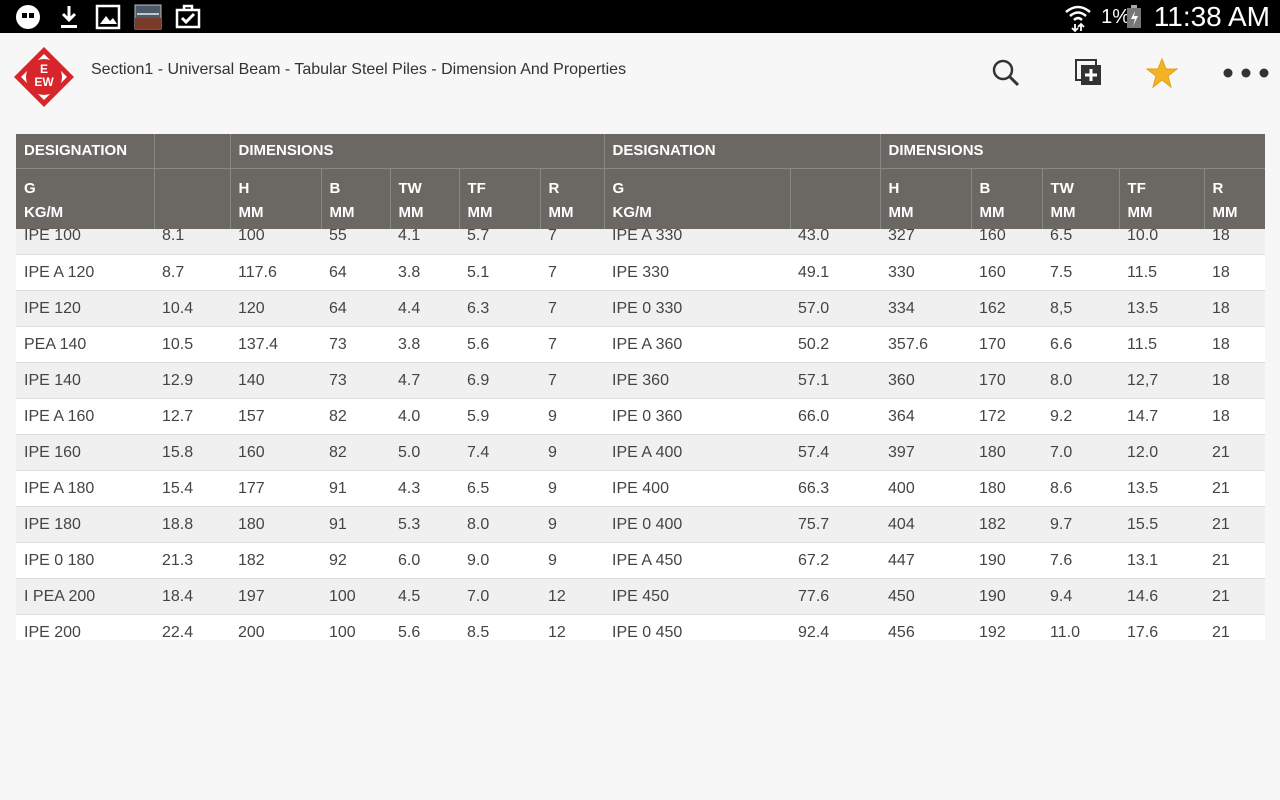 The image size is (1280, 800). I want to click on table-cell: 12.7, so click(192, 416).